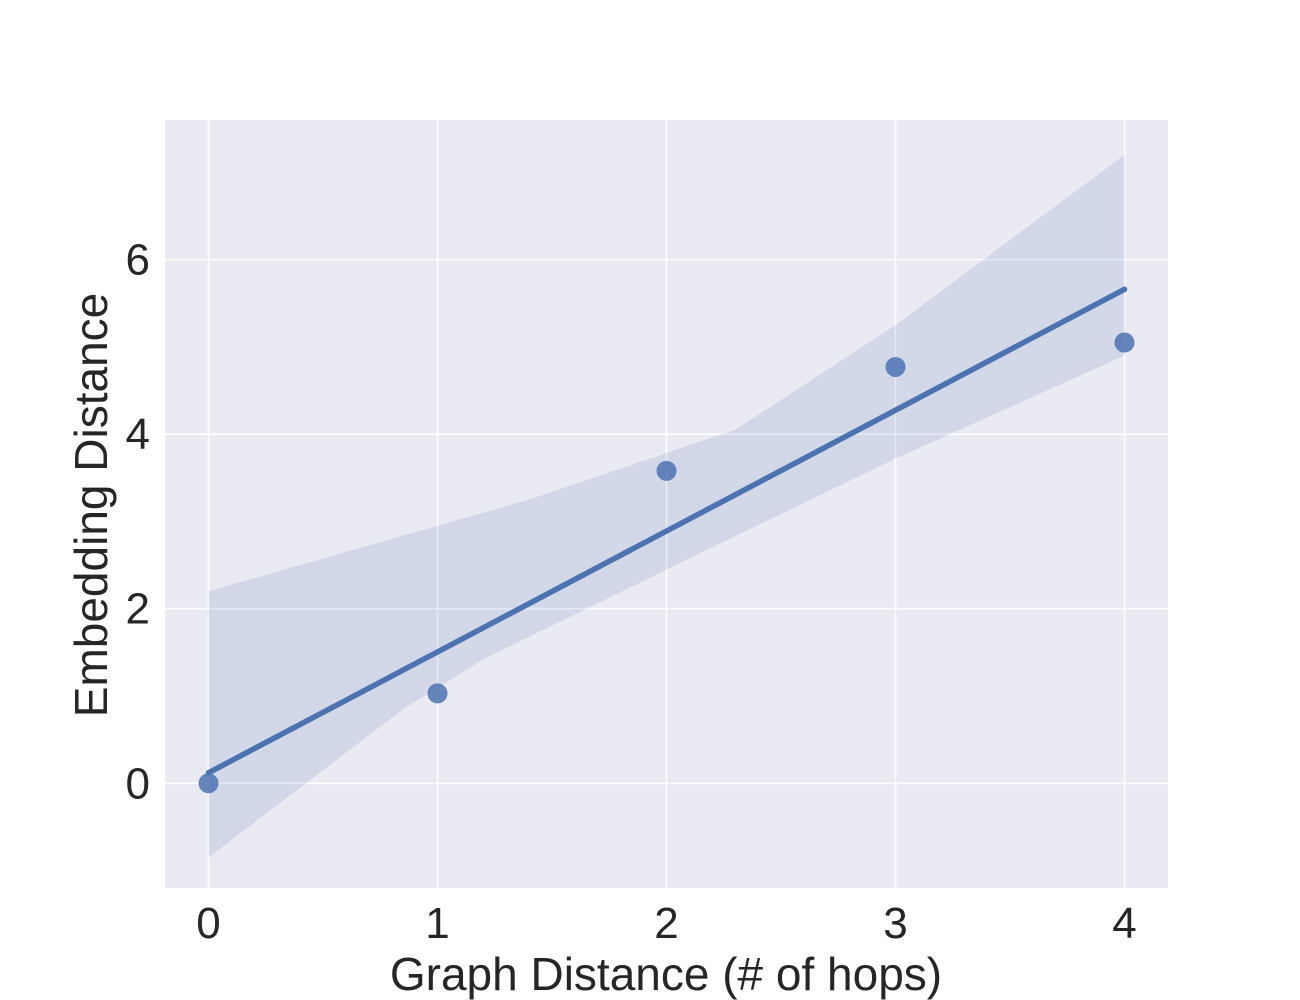  Describe the element at coordinates (138, 783) in the screenshot. I see `y-tick-label: 0` at that location.